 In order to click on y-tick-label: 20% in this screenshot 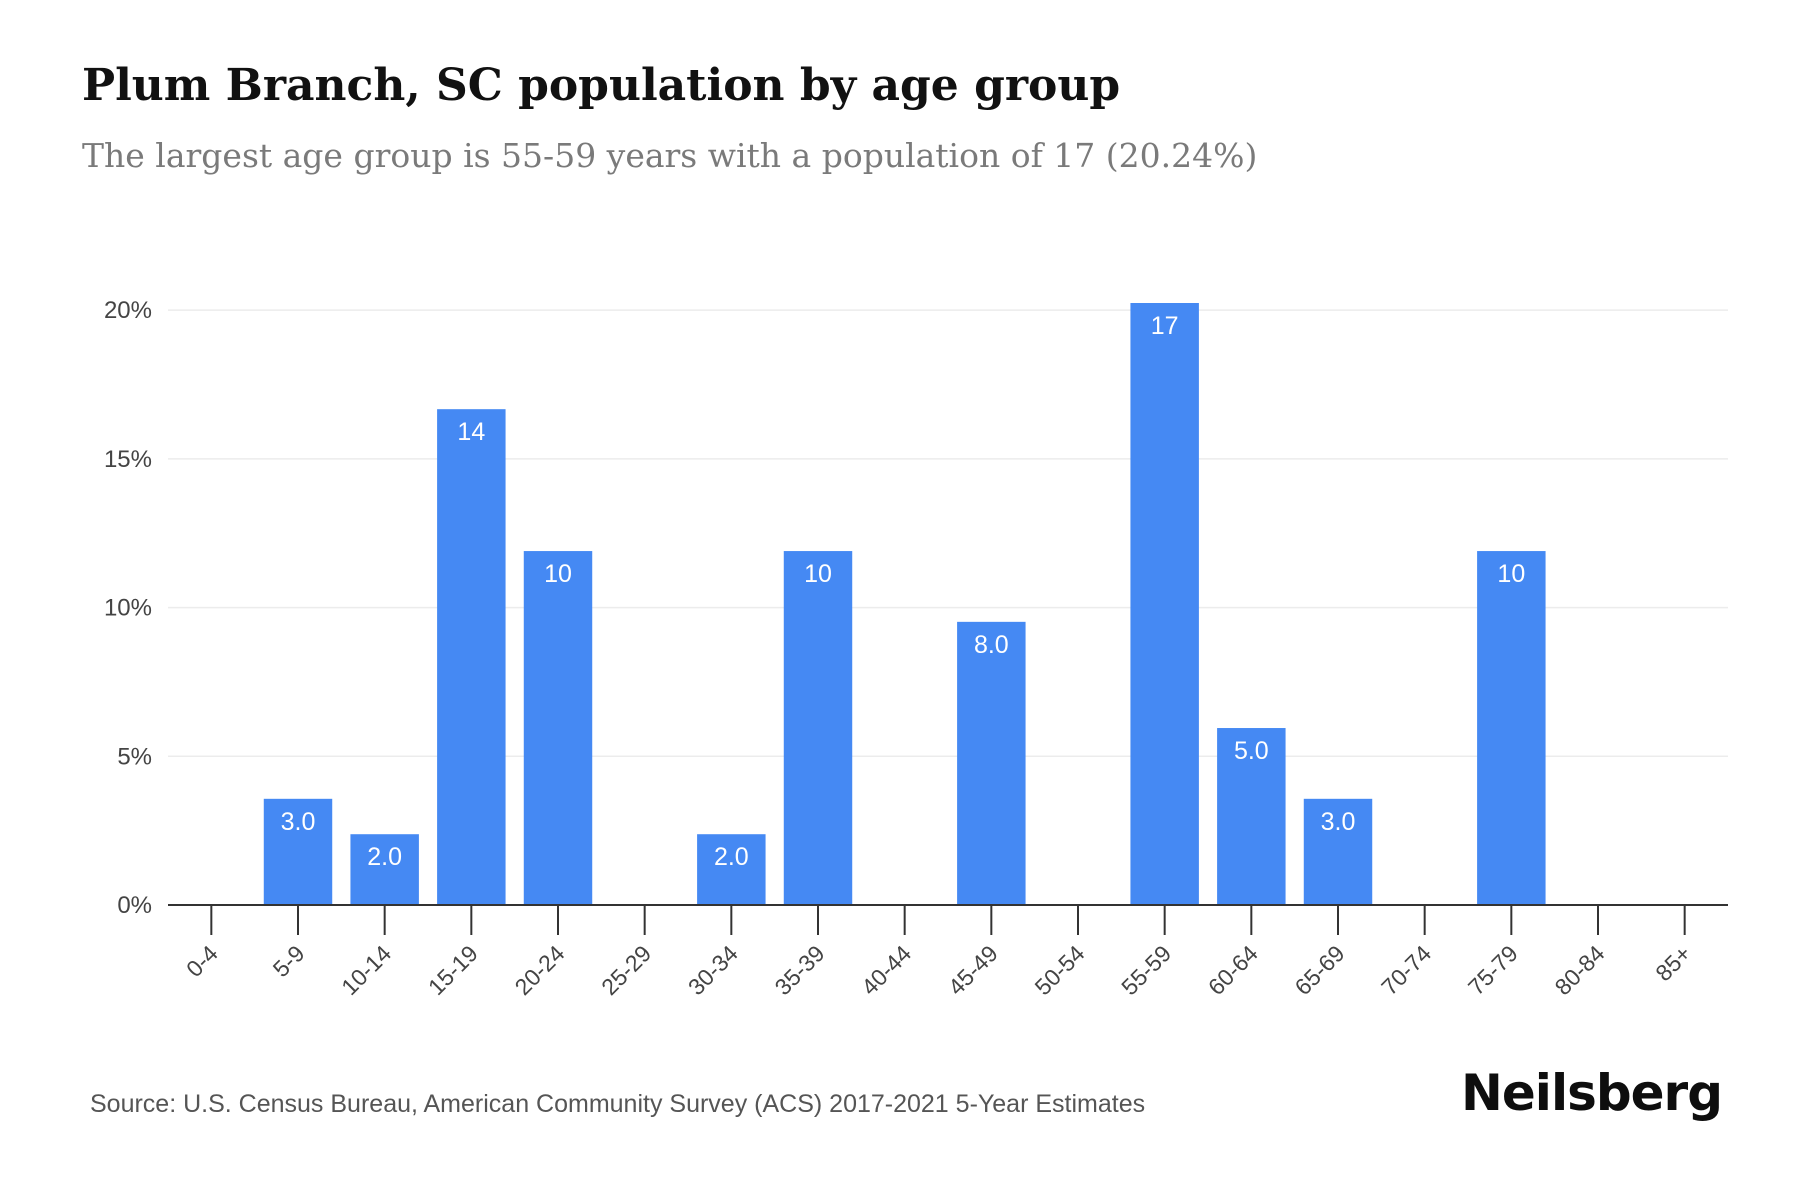, I will do `click(128, 310)`.